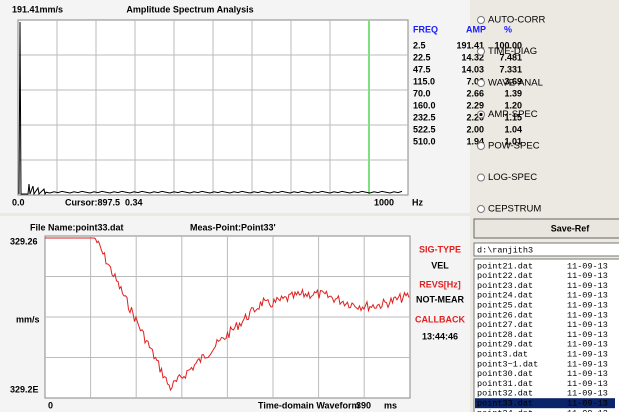 This screenshot has width=619, height=412. What do you see at coordinates (505, 325) in the screenshot?
I see `file-name: point27.dat` at bounding box center [505, 325].